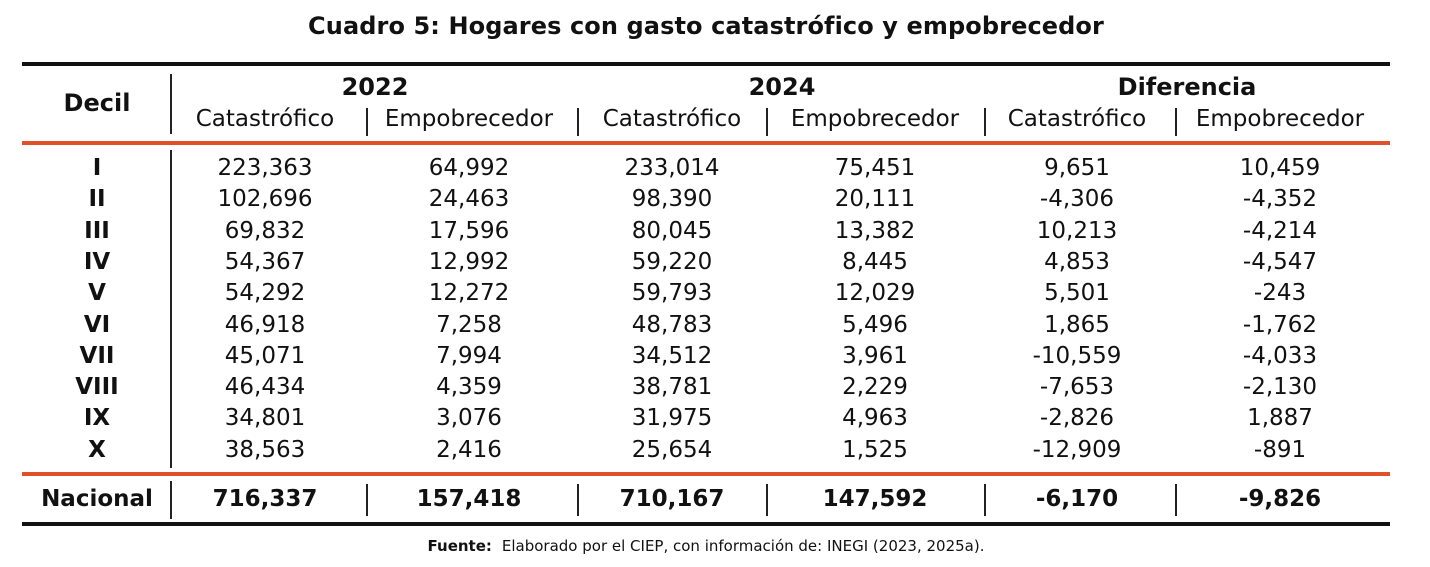 The height and width of the screenshot is (567, 1430). What do you see at coordinates (1077, 355) in the screenshot?
I see `table-cell: -10,559` at bounding box center [1077, 355].